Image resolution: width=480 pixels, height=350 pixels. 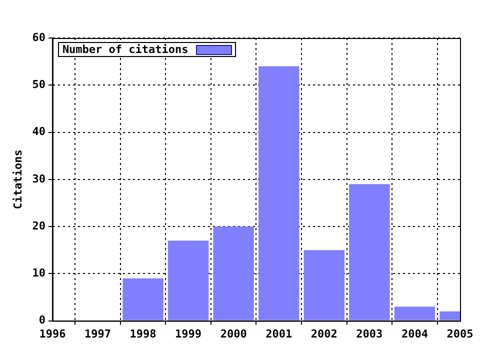 What do you see at coordinates (39, 273) in the screenshot?
I see `y-tick-label: 10` at bounding box center [39, 273].